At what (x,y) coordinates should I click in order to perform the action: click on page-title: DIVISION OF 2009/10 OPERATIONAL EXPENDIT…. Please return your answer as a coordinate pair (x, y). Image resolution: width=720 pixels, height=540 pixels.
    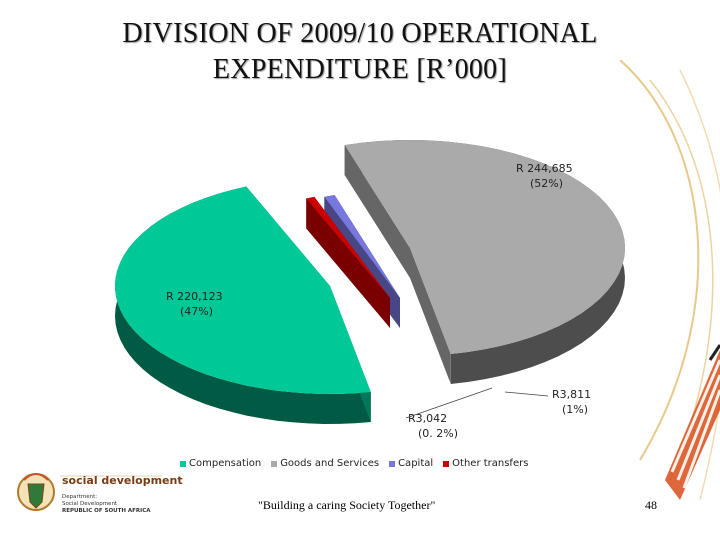
    Looking at the image, I should click on (360, 52).